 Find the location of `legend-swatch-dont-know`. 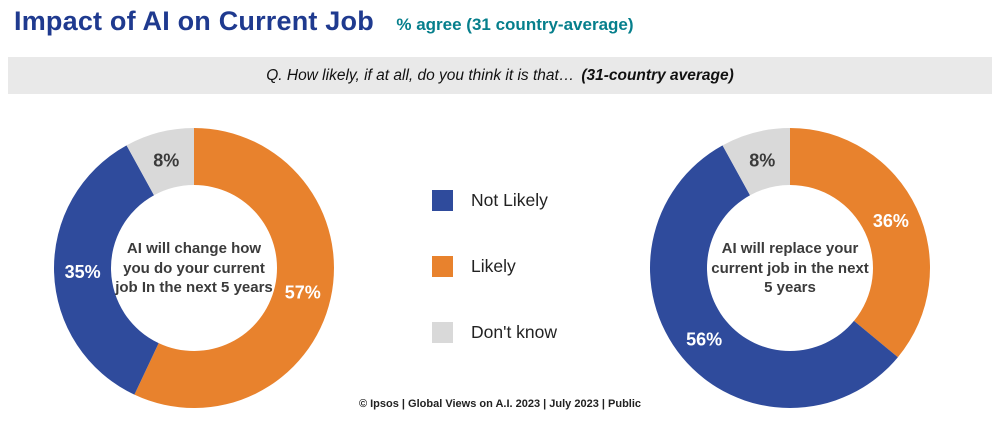

legend-swatch-dont-know is located at coordinates (442, 332).